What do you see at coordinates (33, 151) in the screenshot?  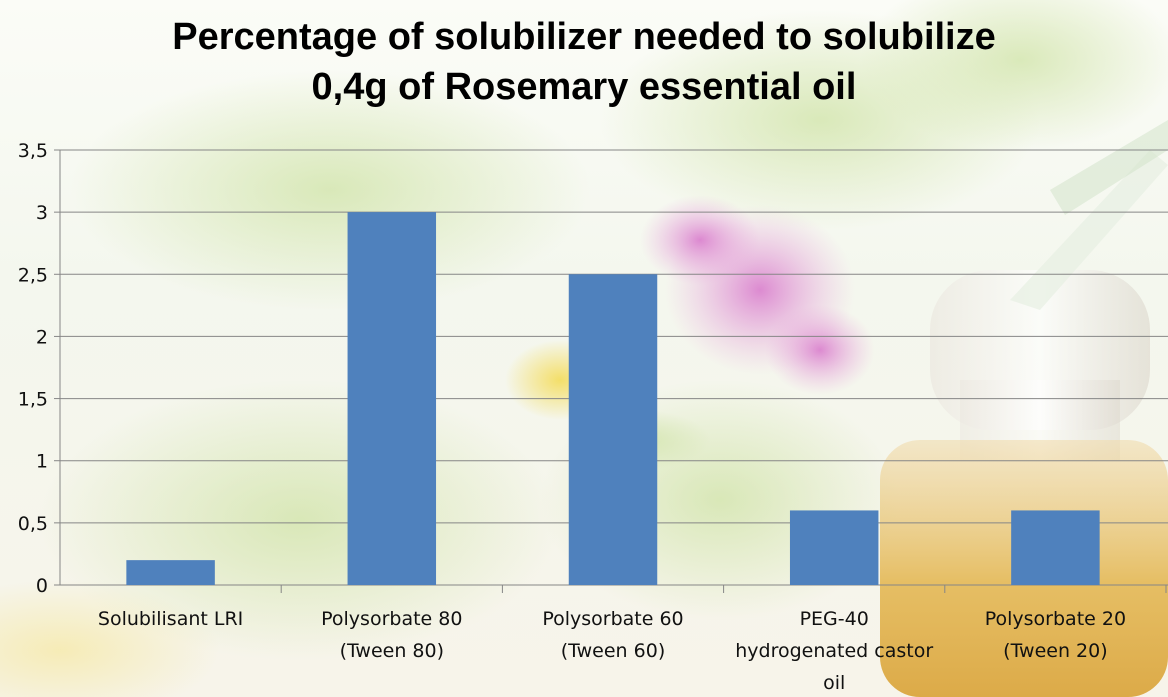 I see `y-tick-label: 3,5` at bounding box center [33, 151].